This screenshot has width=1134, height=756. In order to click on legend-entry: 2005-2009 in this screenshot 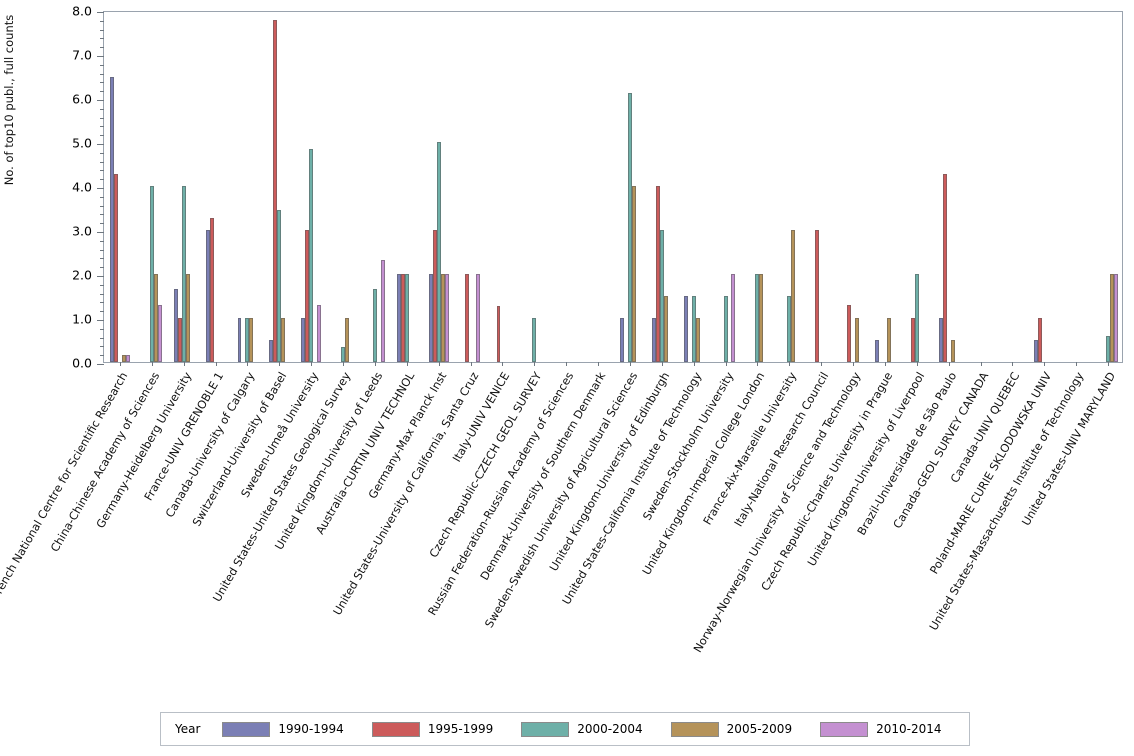, I will do `click(731, 729)`.